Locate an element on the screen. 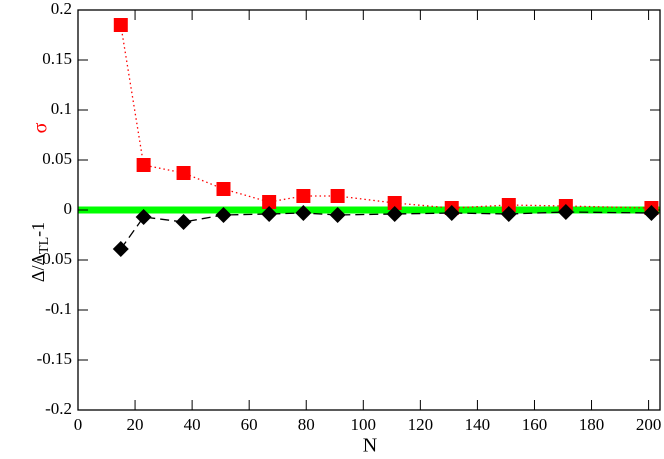 This screenshot has width=664, height=459. x-tick-label: 40 is located at coordinates (192, 424).